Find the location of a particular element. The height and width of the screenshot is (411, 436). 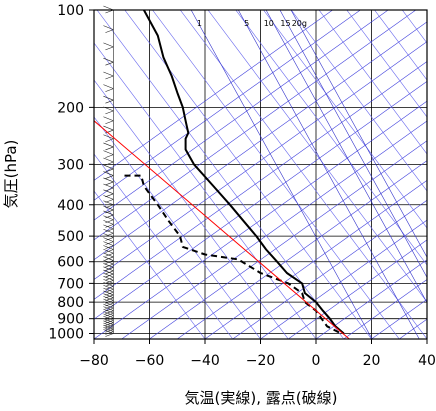

mixing-ratio-labels: 1 5 10 15 20g is located at coordinates (252, 23).